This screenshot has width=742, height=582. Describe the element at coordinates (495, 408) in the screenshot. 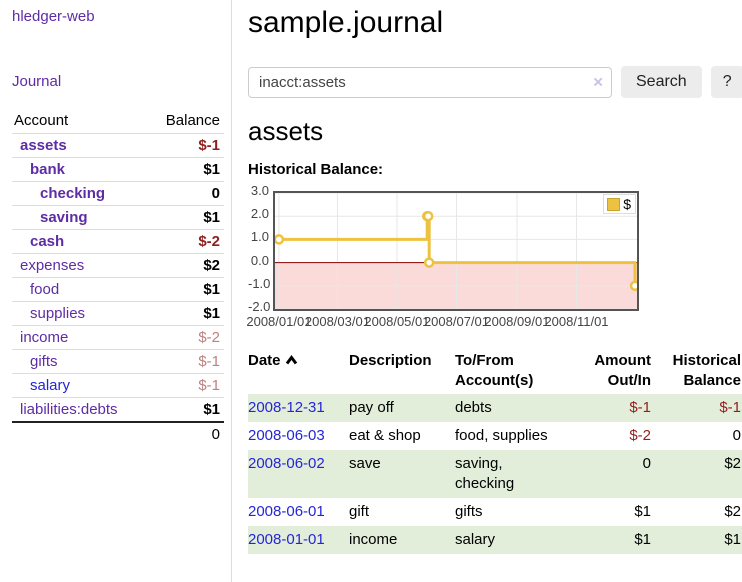

I see `register-row: 2008-12-31 pay off debts $-1 $-1` at that location.